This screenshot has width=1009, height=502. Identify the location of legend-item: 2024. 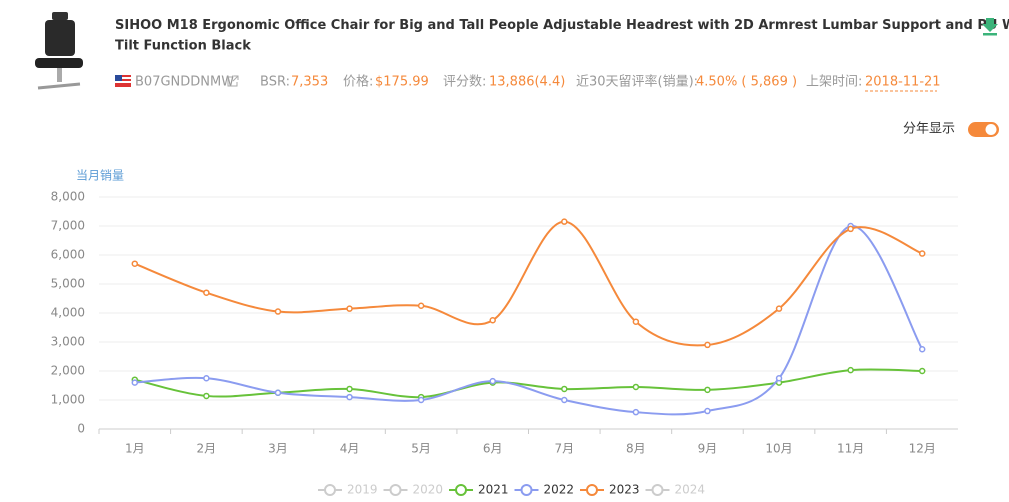
(675, 490).